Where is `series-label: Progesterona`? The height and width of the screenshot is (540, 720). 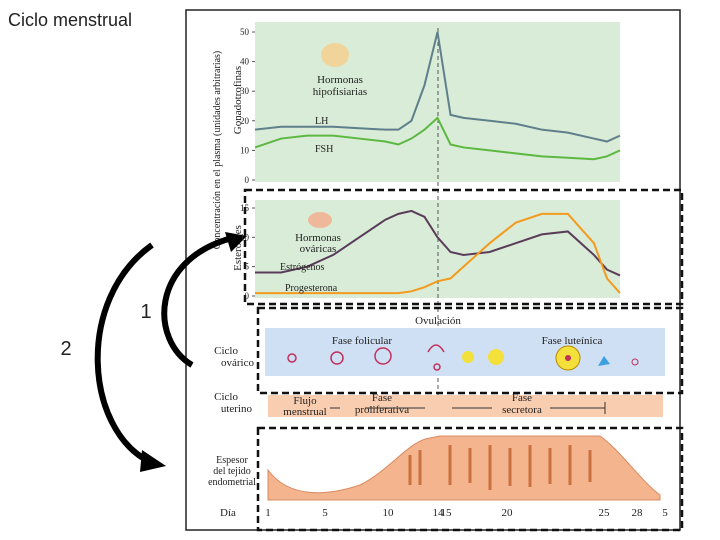 series-label: Progesterona is located at coordinates (311, 288).